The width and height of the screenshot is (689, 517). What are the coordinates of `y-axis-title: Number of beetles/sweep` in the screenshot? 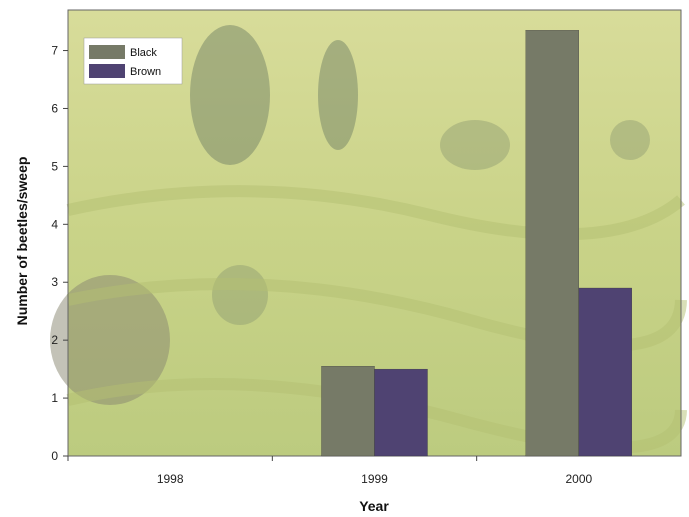 It's located at (22, 241).